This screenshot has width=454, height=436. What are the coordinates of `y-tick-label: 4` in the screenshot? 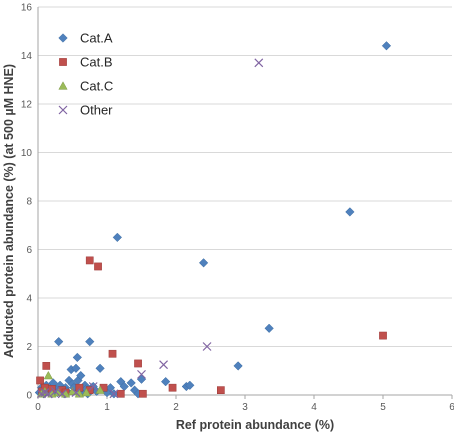 It's located at (29, 299).